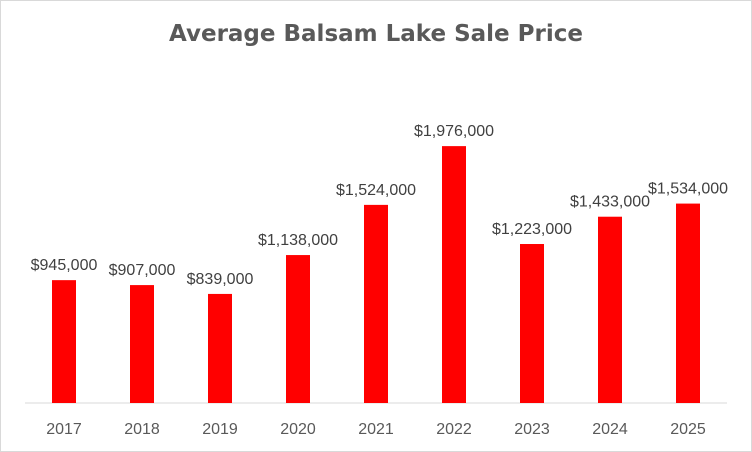 The height and width of the screenshot is (452, 752). What do you see at coordinates (376, 429) in the screenshot?
I see `x-tick-label-2021: 2021` at bounding box center [376, 429].